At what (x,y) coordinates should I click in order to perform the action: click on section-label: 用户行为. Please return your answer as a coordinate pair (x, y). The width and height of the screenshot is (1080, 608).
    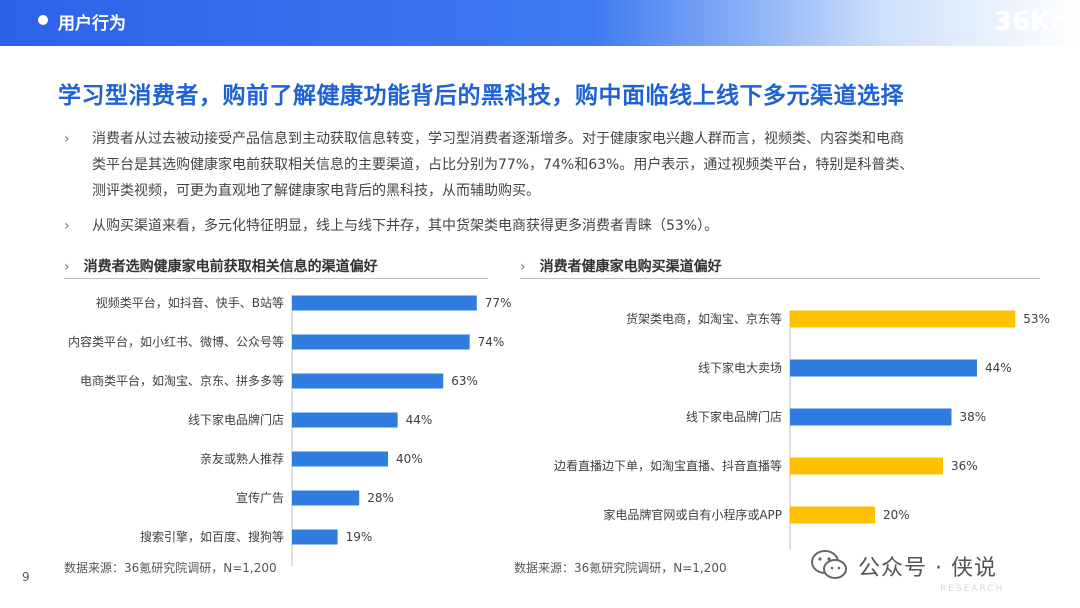
    Looking at the image, I should click on (92, 24).